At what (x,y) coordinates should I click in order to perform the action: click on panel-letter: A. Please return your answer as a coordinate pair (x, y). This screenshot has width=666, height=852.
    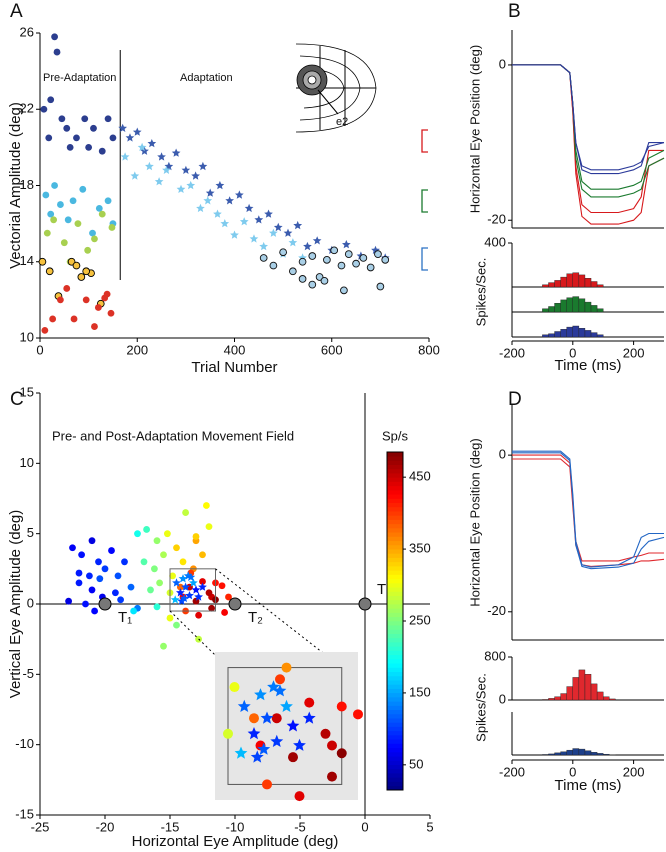
    Looking at the image, I should click on (16, 11).